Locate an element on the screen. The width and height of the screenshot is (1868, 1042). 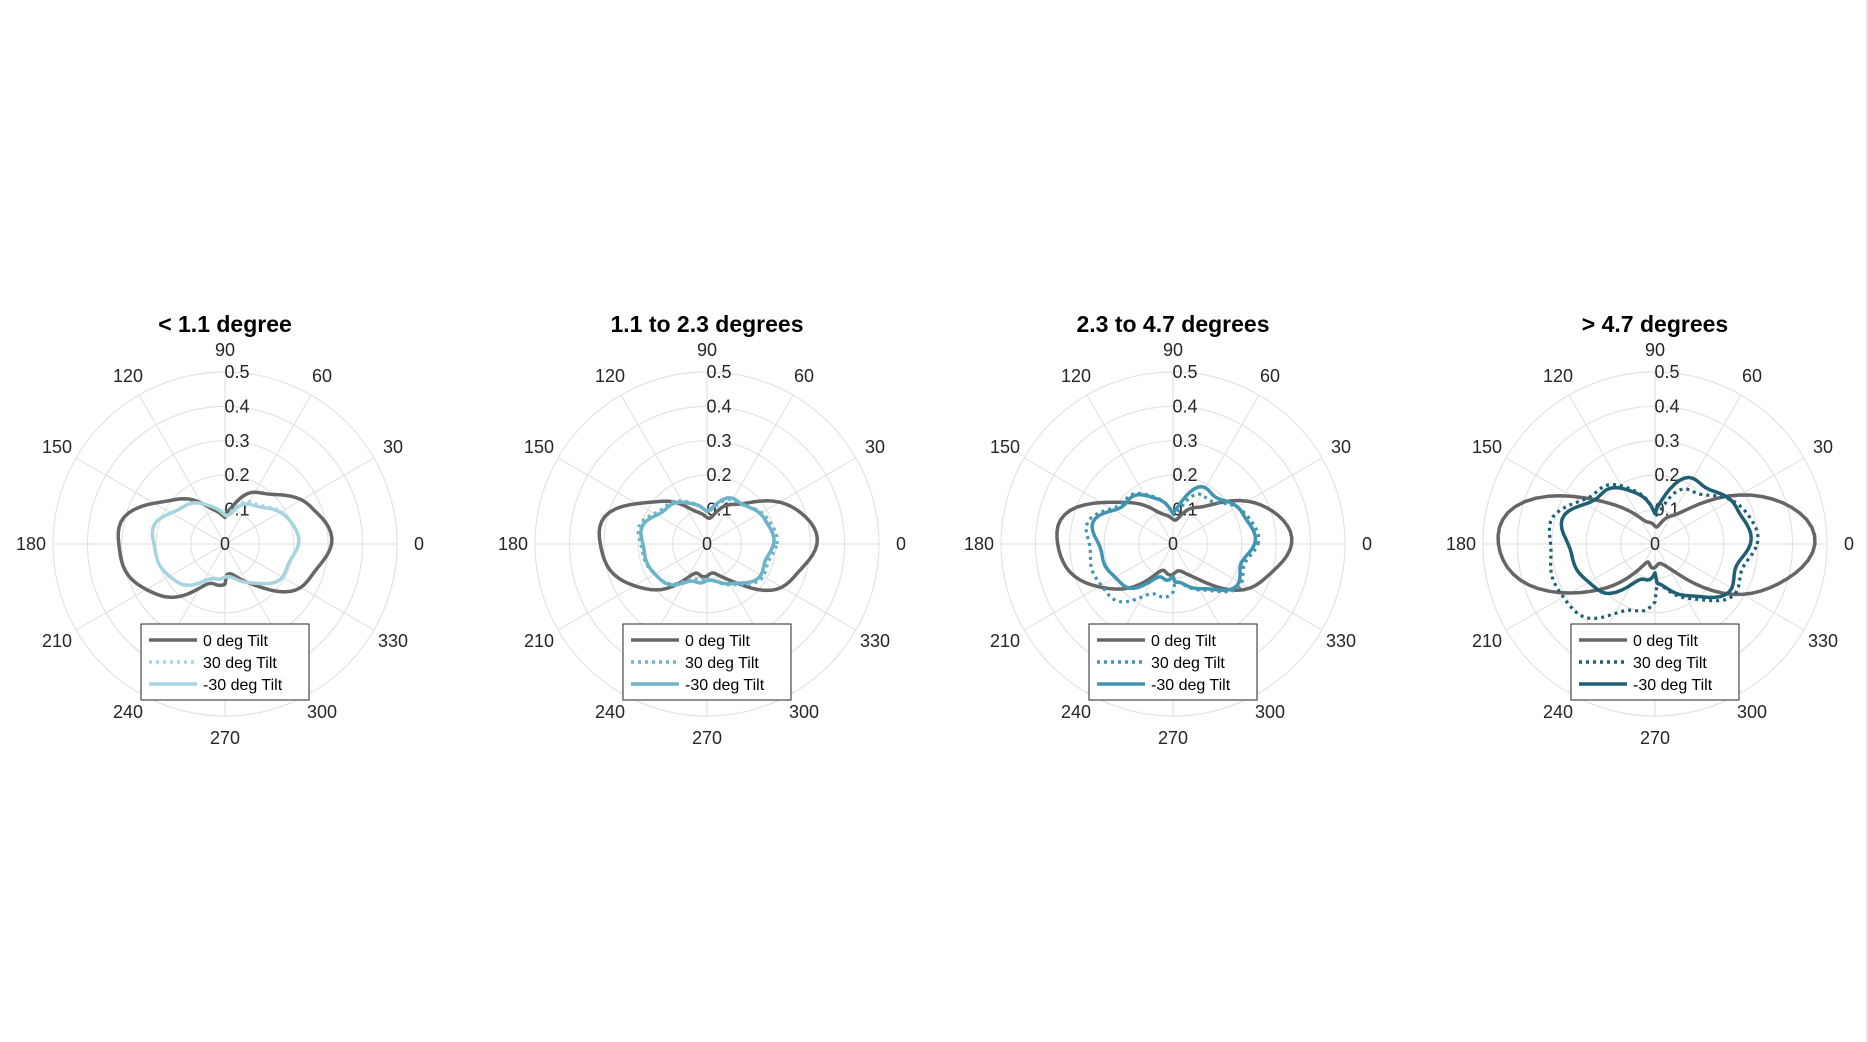
panel-title: 1.1 to 2.3 degrees is located at coordinates (706, 324).